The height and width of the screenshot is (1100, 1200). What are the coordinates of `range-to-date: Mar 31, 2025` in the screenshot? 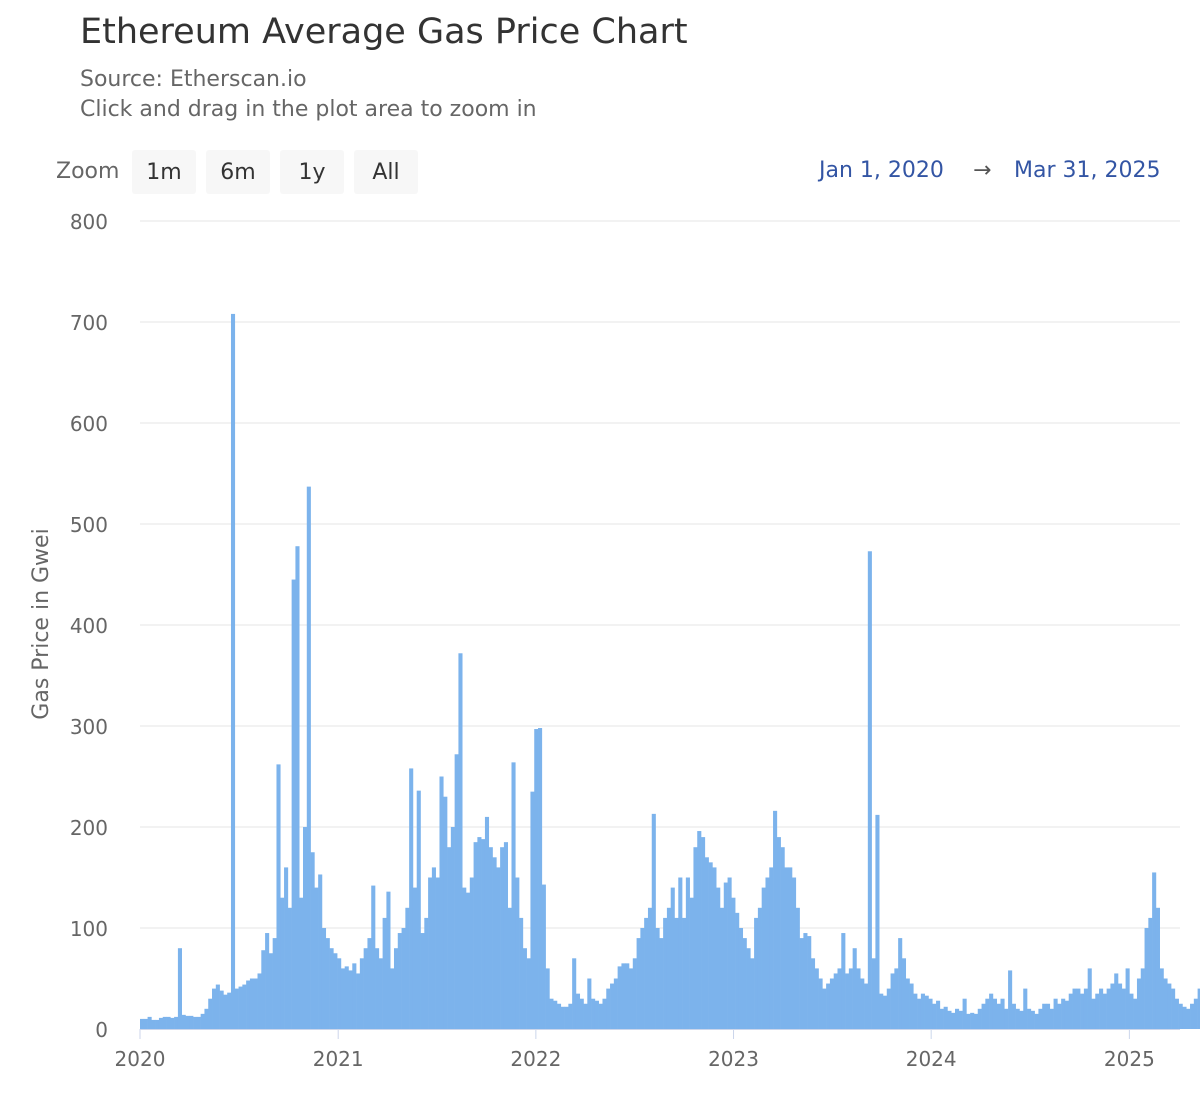 It's located at (1087, 170).